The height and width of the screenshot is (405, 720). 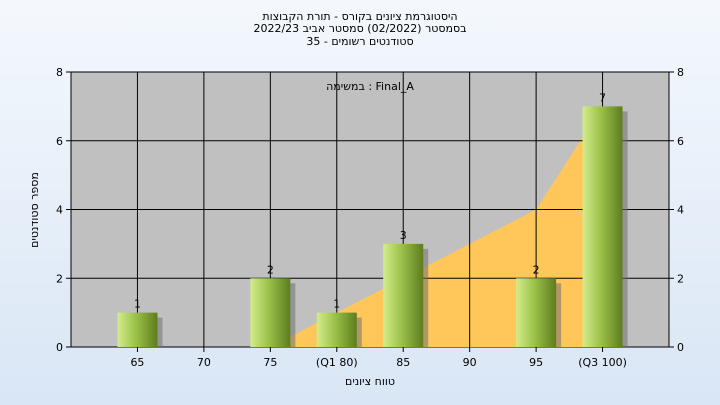 What do you see at coordinates (680, 72) in the screenshot?
I see `y-tick-label-right: 8` at bounding box center [680, 72].